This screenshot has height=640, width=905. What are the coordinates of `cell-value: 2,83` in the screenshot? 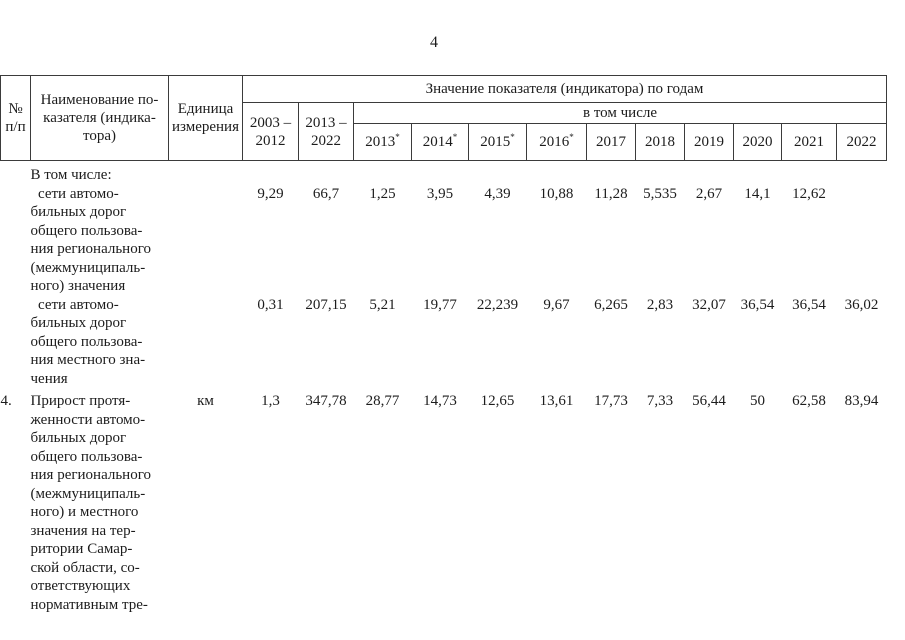 It's located at (660, 304).